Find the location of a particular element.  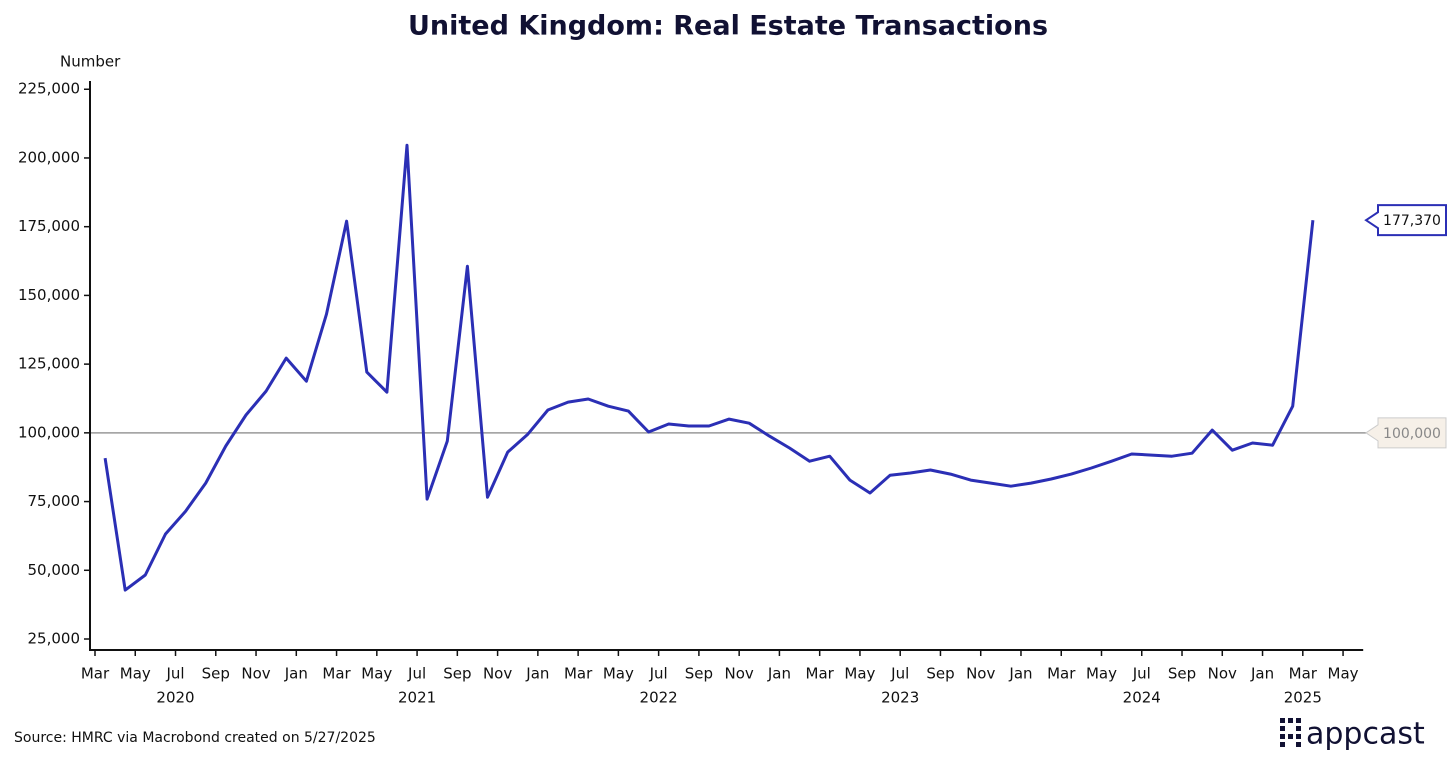

y-tick-label: 25,000 is located at coordinates (54, 639).